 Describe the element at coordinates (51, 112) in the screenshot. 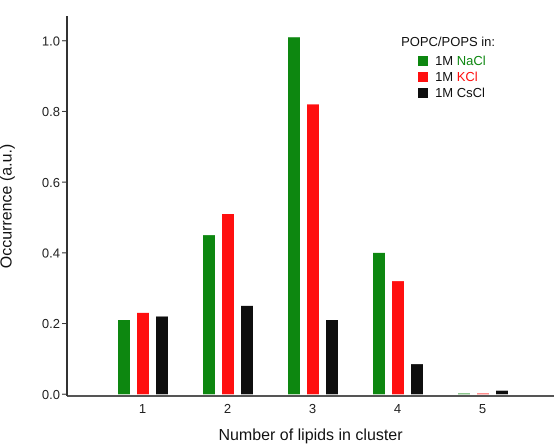

I see `y-tick-label: 0.8` at that location.